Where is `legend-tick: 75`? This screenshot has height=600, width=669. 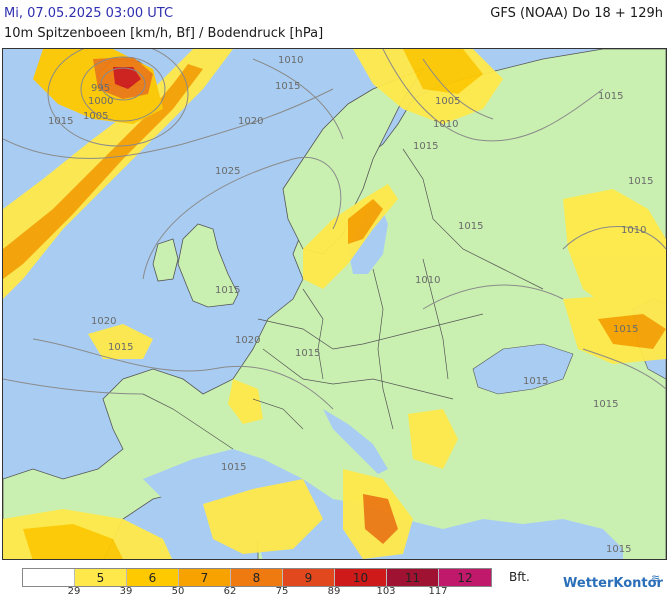 legend-tick: 75 is located at coordinates (282, 591).